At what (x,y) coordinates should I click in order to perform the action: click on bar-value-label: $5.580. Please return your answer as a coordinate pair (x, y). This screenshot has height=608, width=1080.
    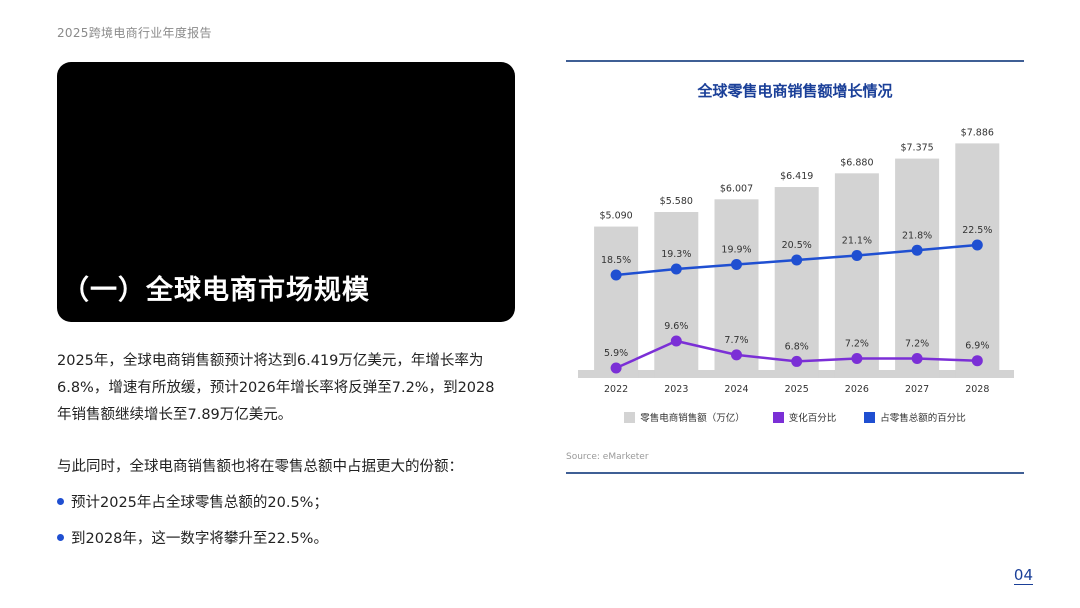
    Looking at the image, I should click on (676, 201).